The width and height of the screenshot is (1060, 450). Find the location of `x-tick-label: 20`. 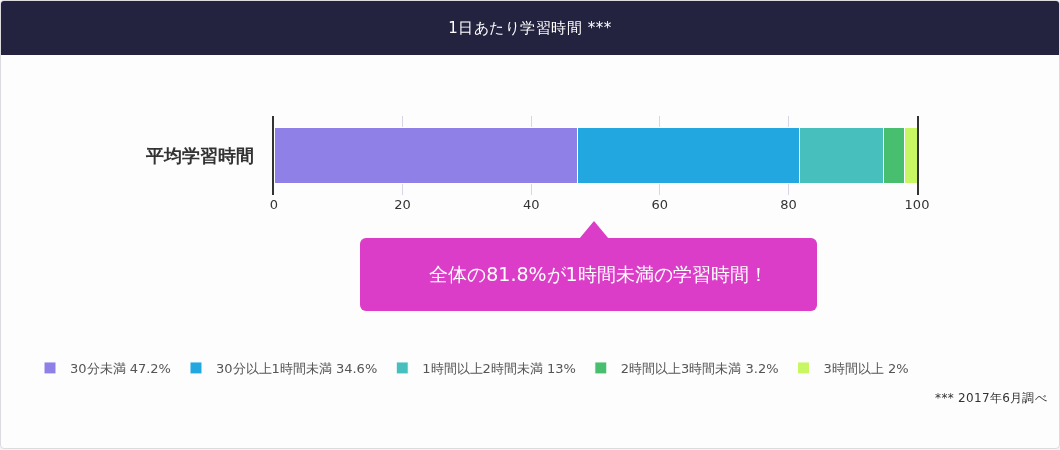

x-tick-label: 20 is located at coordinates (402, 204).